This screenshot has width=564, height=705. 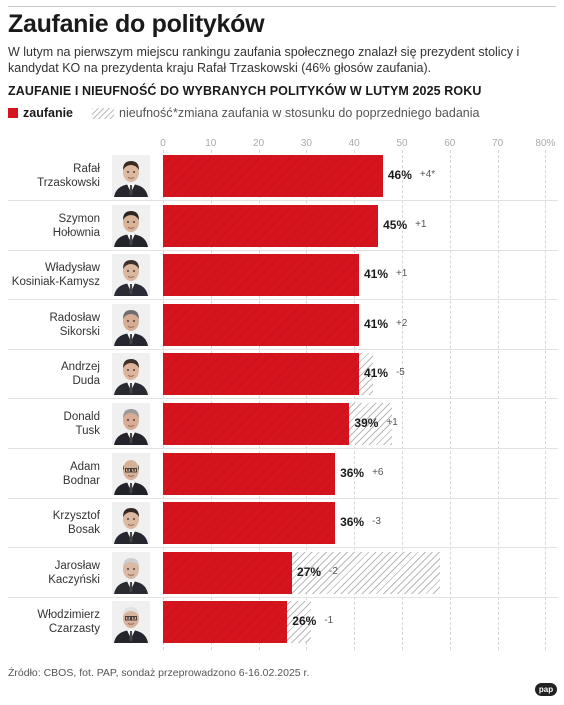 What do you see at coordinates (86, 169) in the screenshot?
I see `name-line: Rafał` at bounding box center [86, 169].